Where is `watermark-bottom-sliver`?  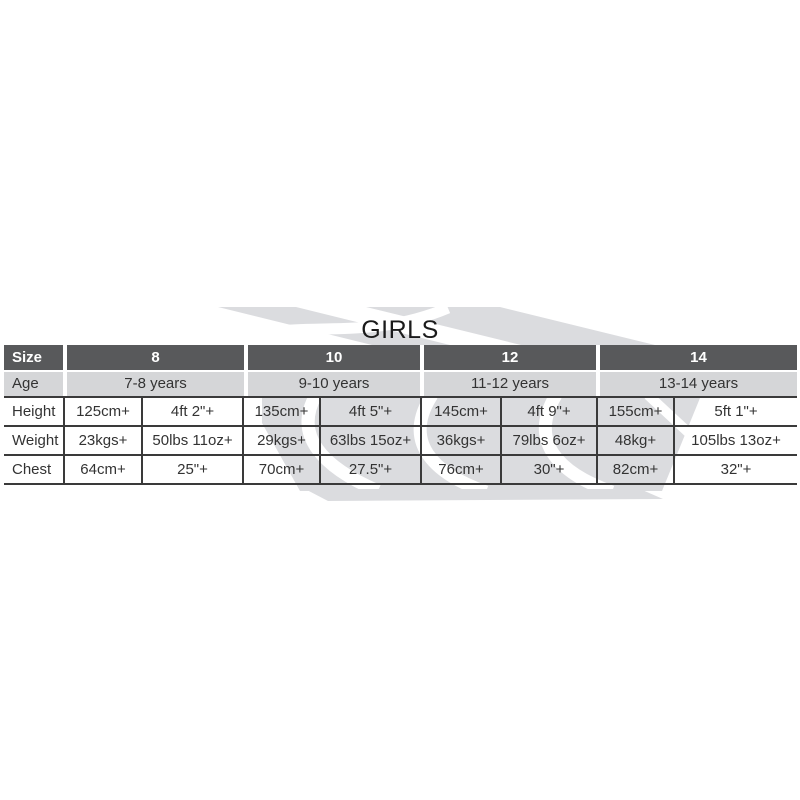
watermark-bottom-sliver is located at coordinates (484, 495).